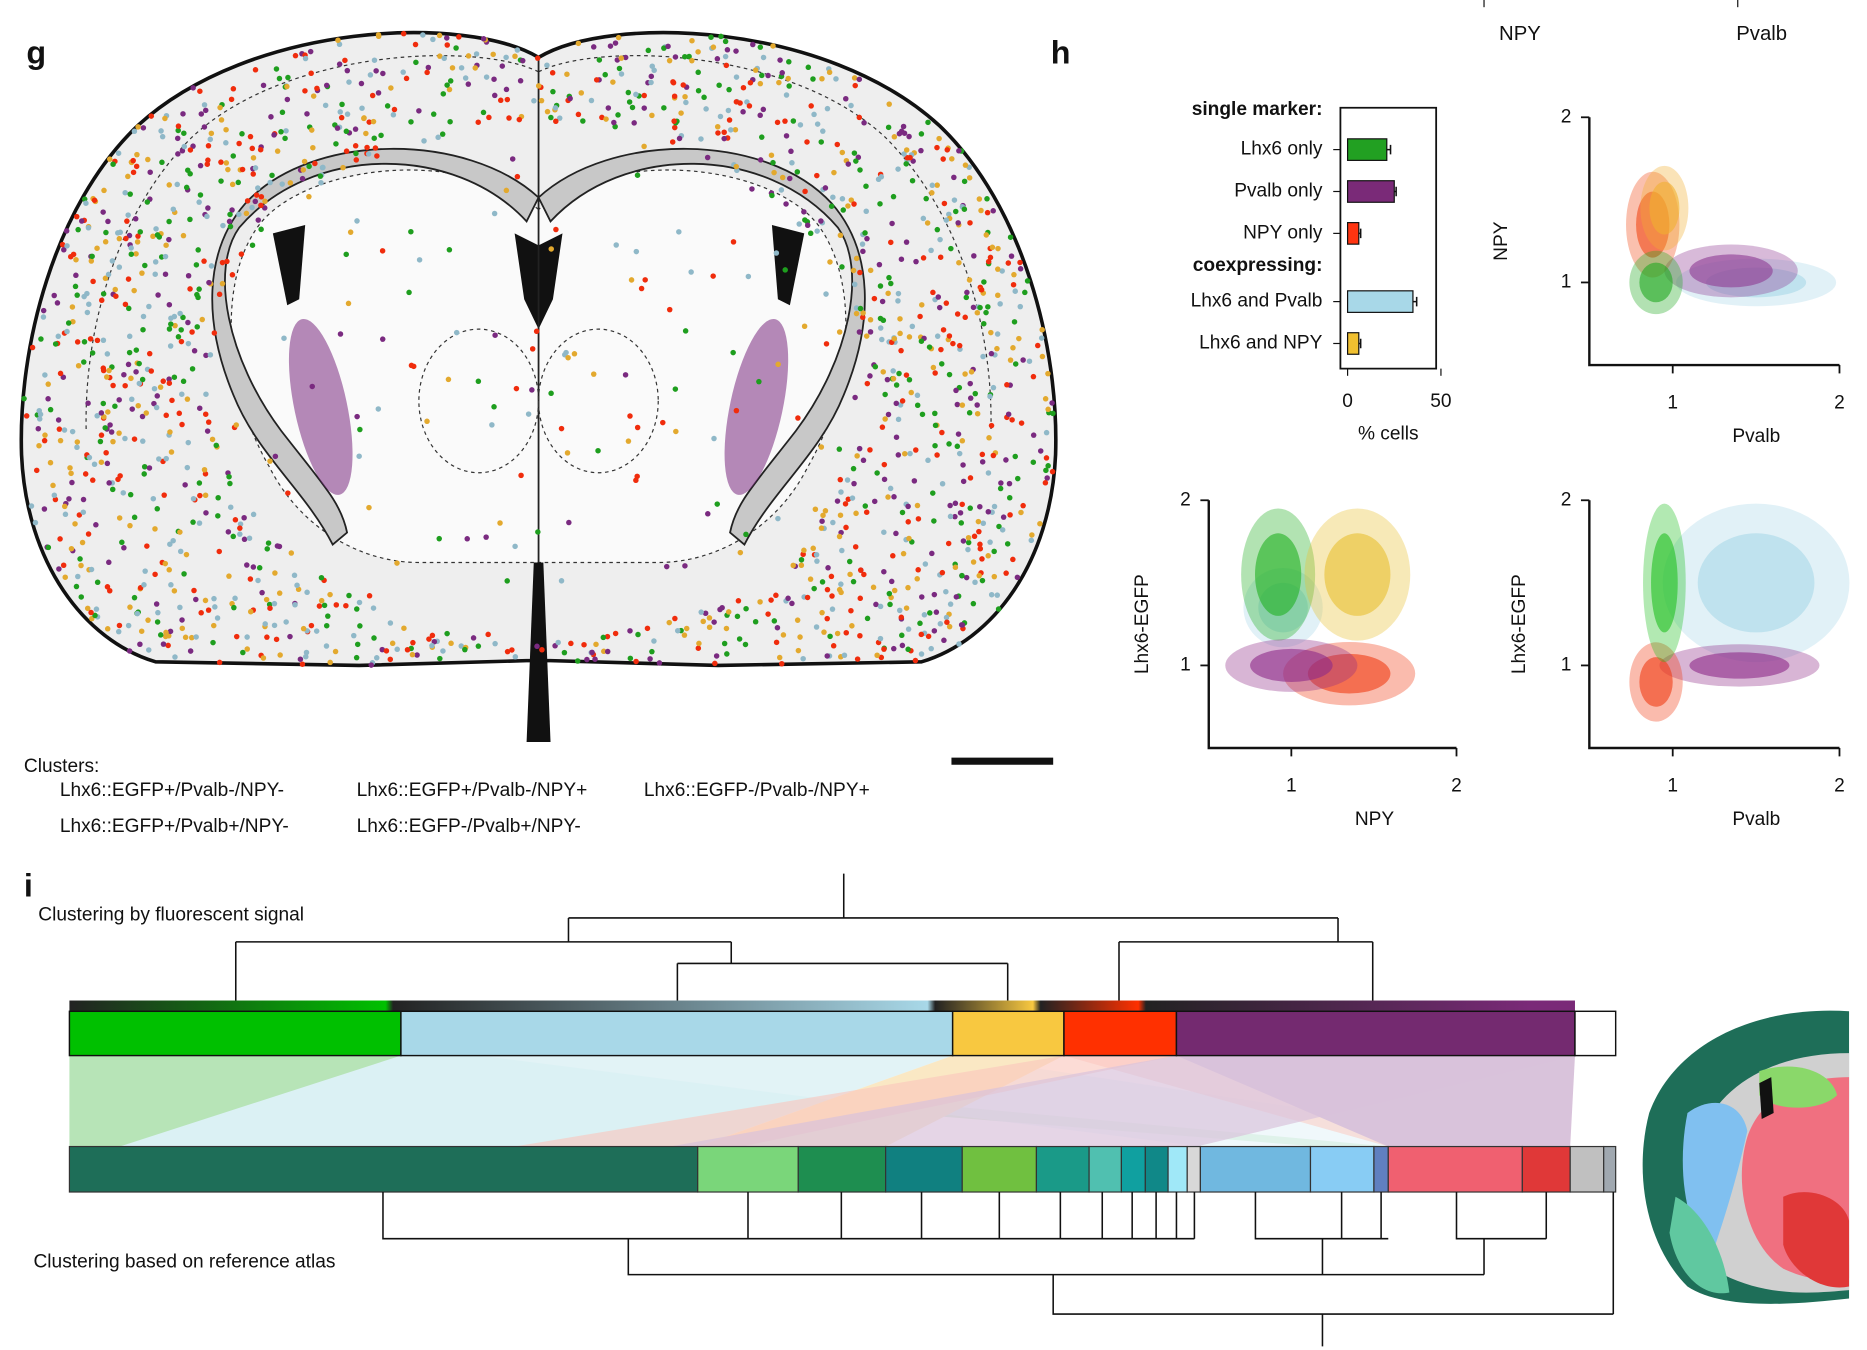  I want to click on panel-label: i, so click(28, 886).